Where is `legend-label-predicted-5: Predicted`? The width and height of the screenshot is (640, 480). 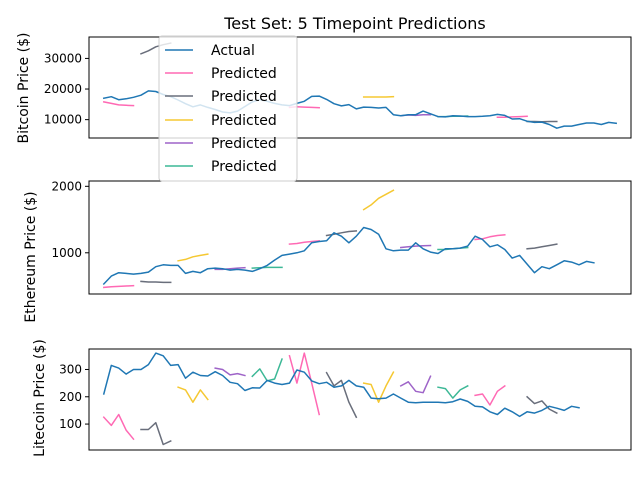 legend-label-predicted-5: Predicted is located at coordinates (244, 167).